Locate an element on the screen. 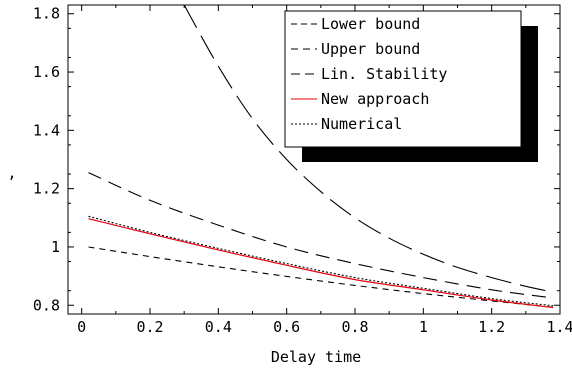  y-tick-label: 1.4 is located at coordinates (46, 130).